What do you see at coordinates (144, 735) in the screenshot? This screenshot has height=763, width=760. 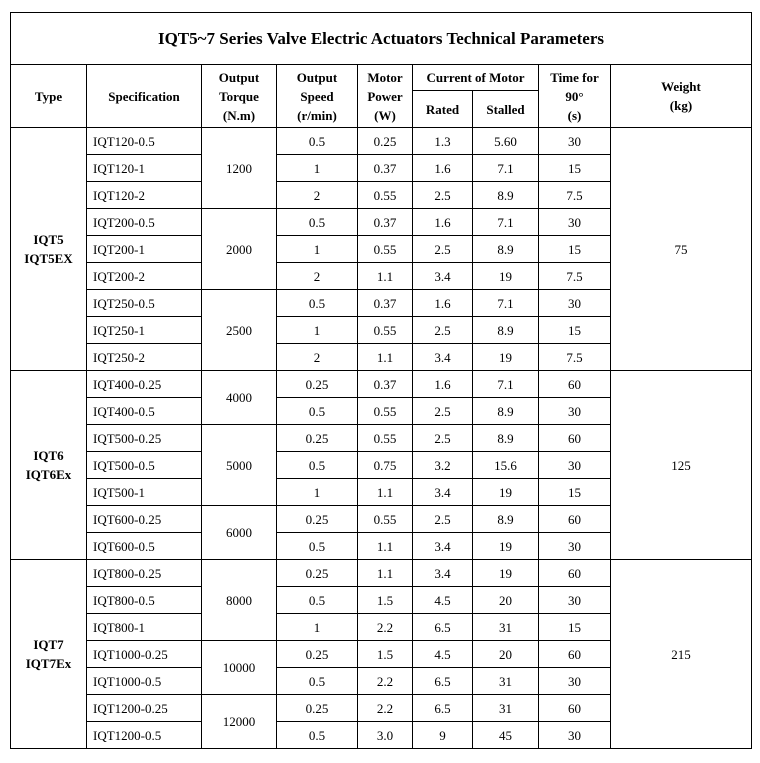 I see `specification-cell: IQT1200-0.5` at bounding box center [144, 735].